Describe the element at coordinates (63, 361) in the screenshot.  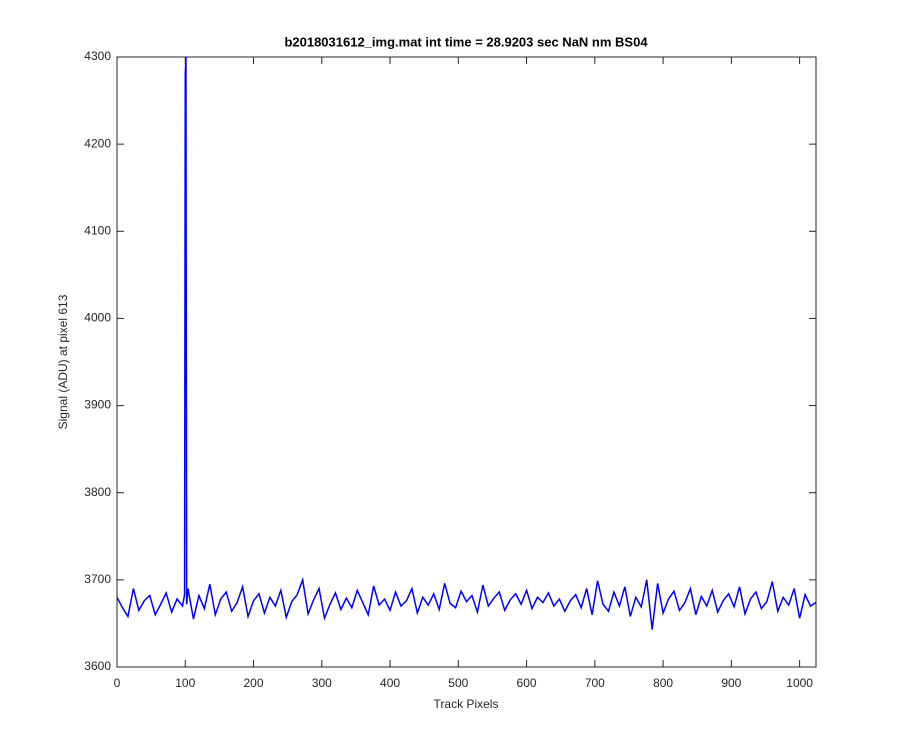
I see `y-axis-label: Signal (ADU) at pixel 613` at that location.